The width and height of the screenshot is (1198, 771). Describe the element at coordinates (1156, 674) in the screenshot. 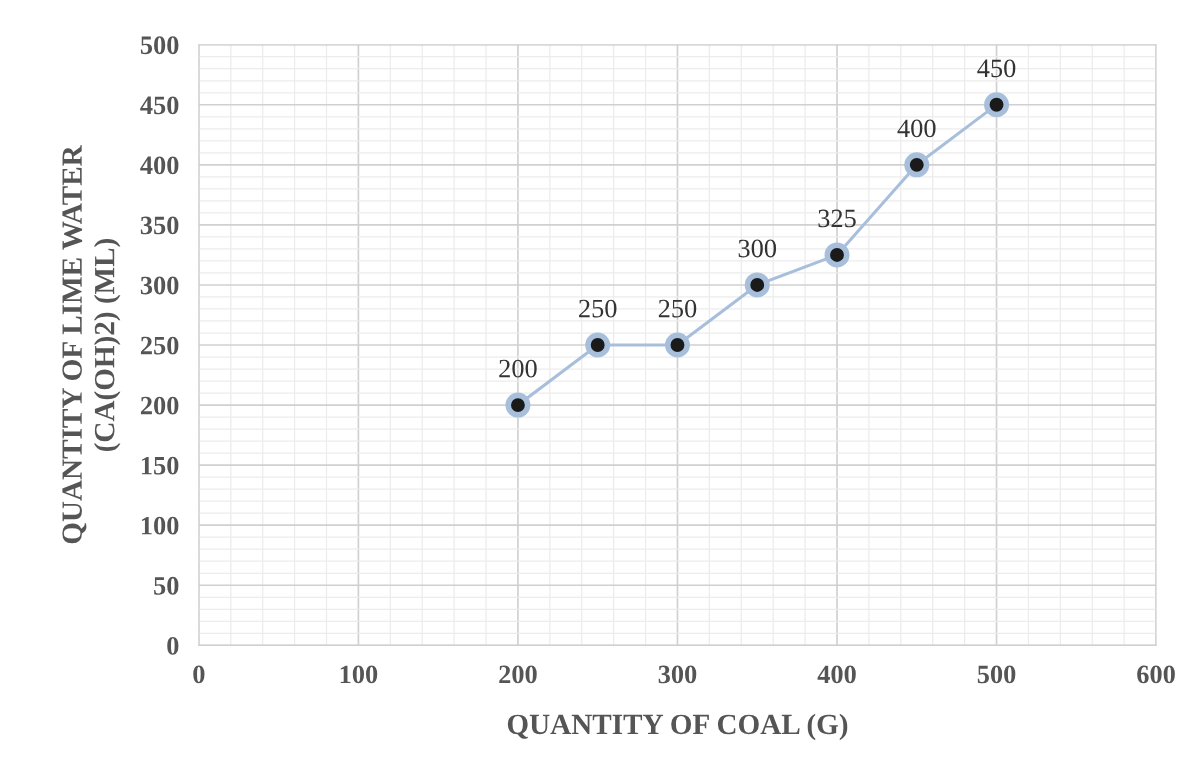

I see `x-tick-label: 600` at that location.